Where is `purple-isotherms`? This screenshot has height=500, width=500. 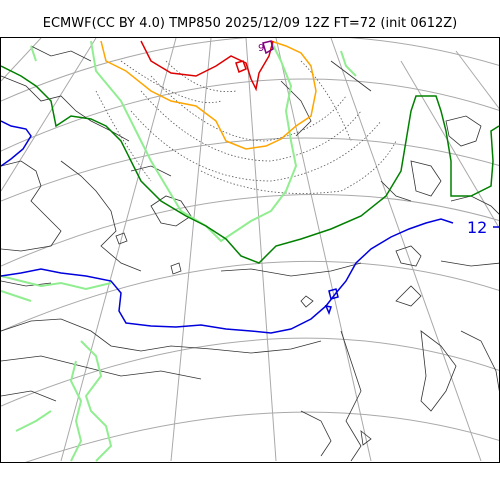 purple-isotherms is located at coordinates (268, 47).